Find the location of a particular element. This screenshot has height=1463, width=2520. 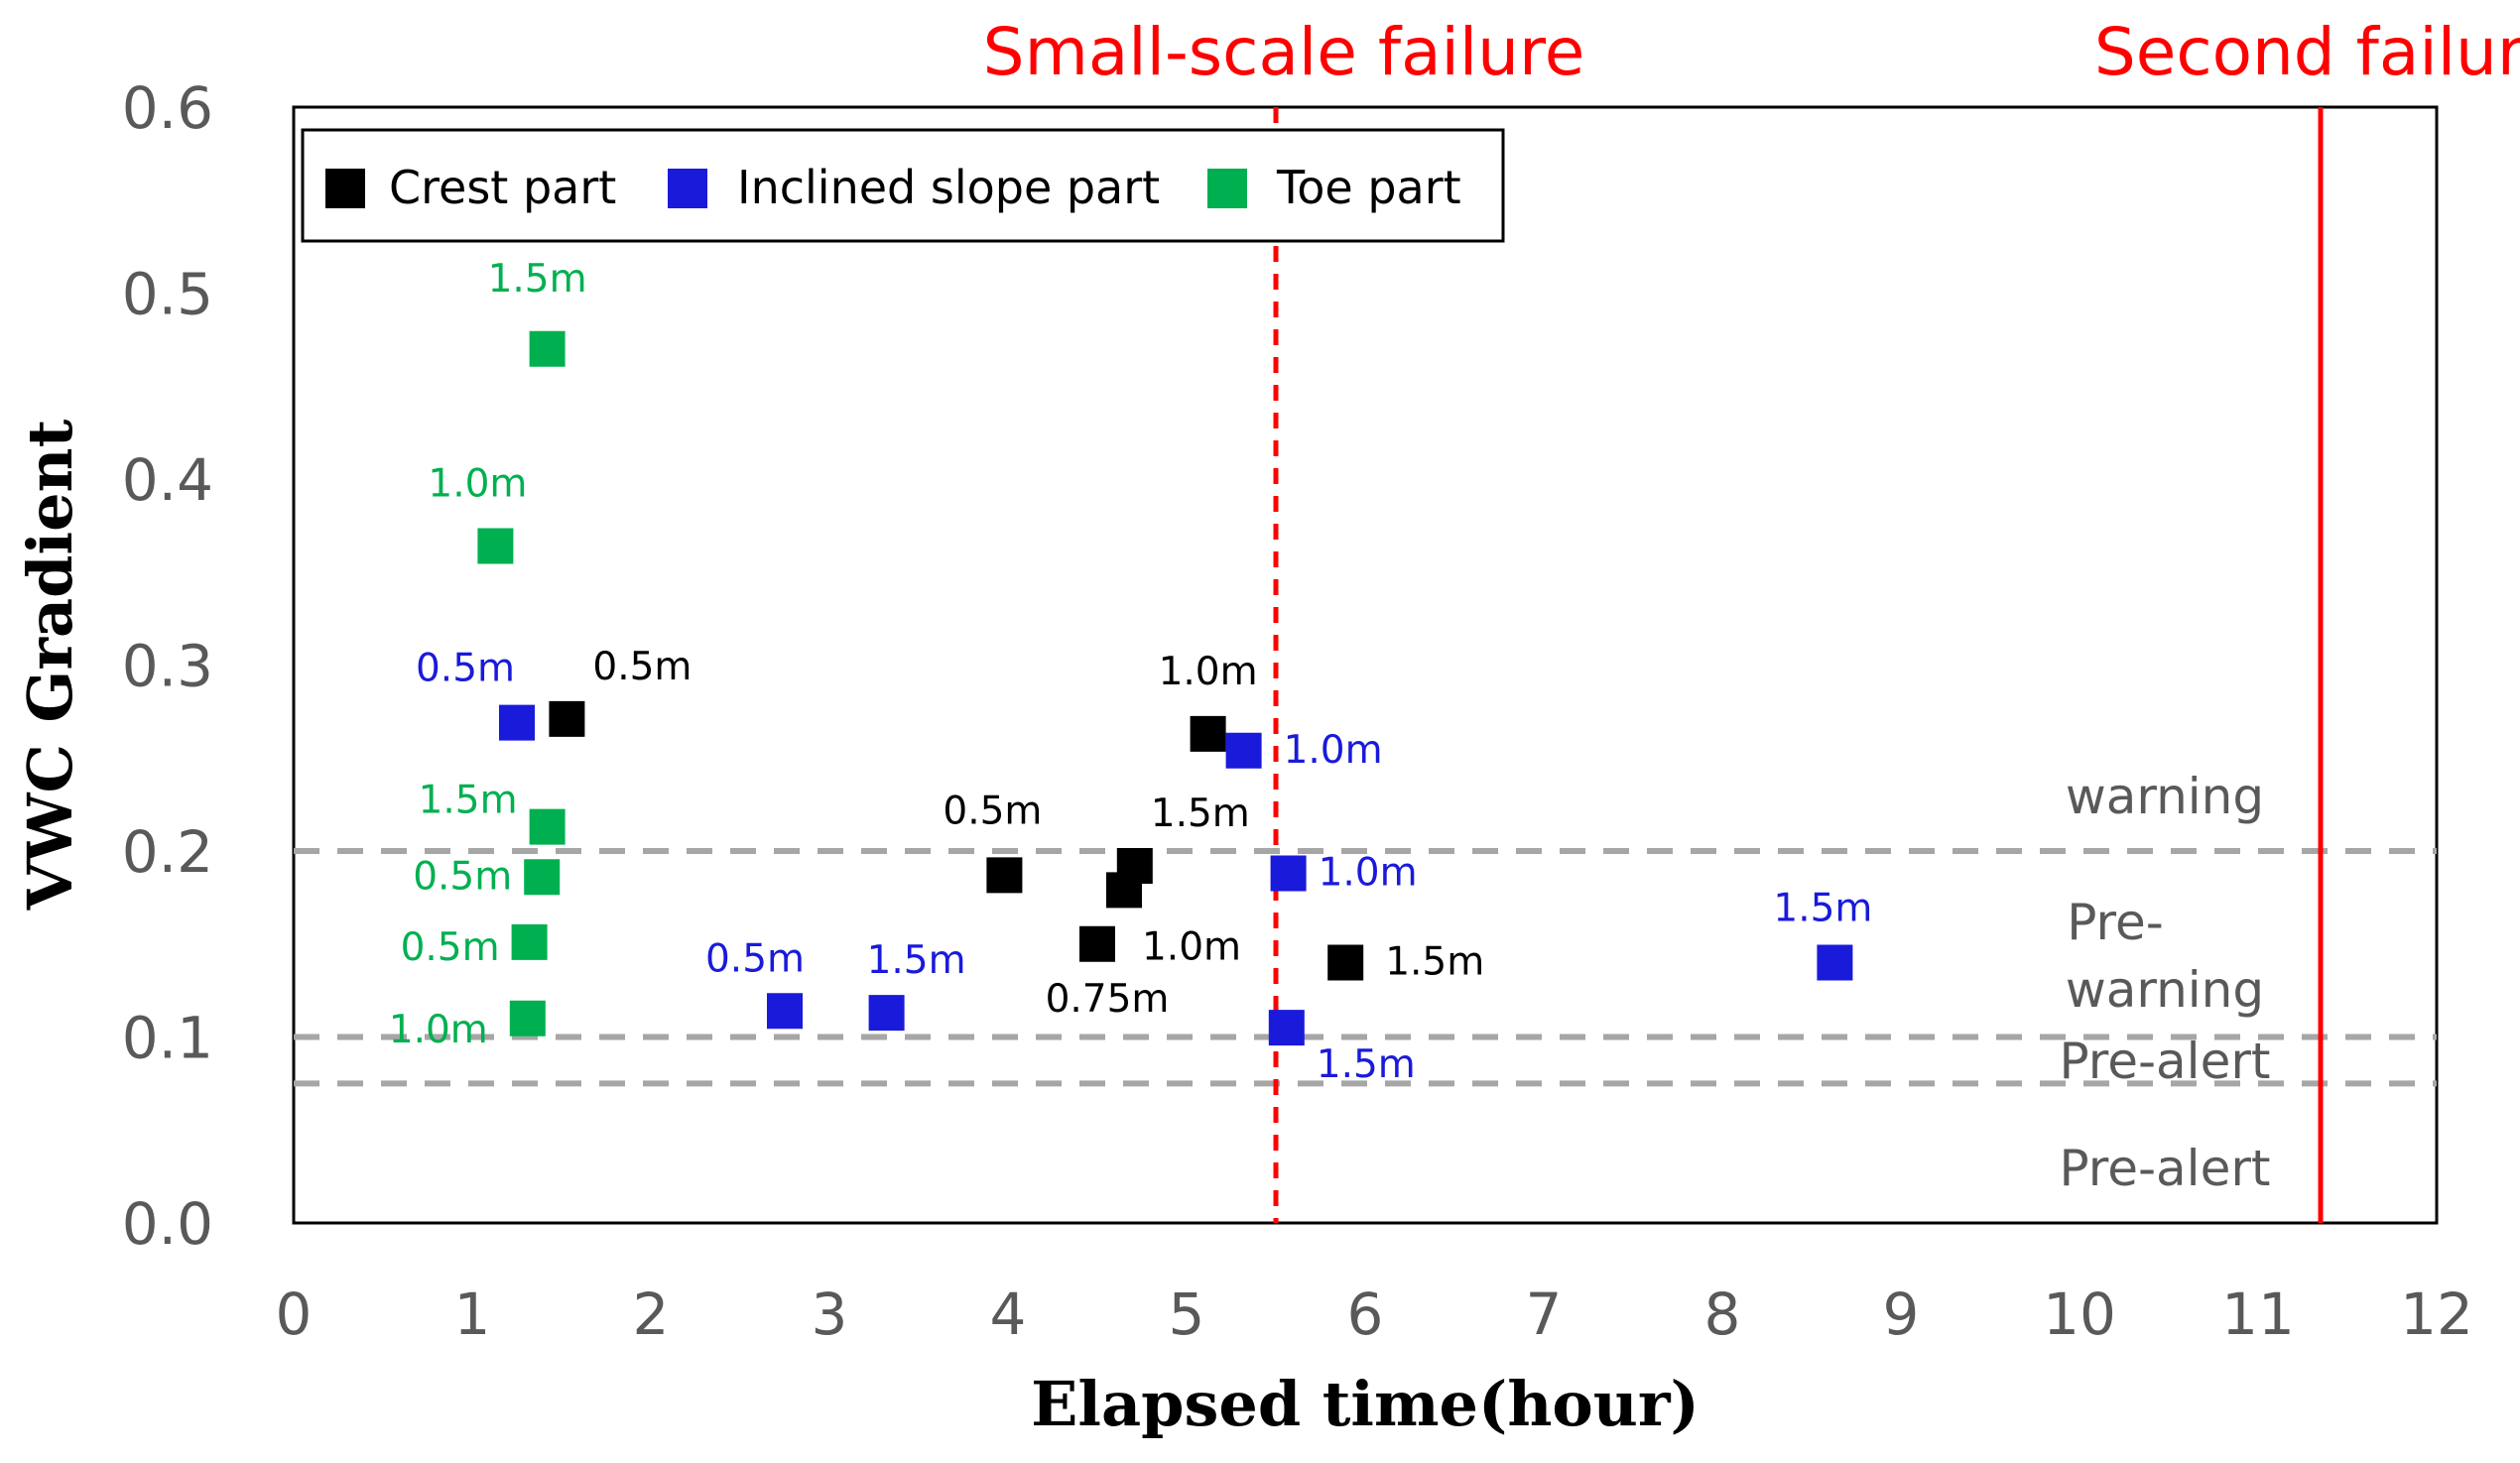

zone-label-pre-warning-line1: Pre- is located at coordinates (2115, 922).